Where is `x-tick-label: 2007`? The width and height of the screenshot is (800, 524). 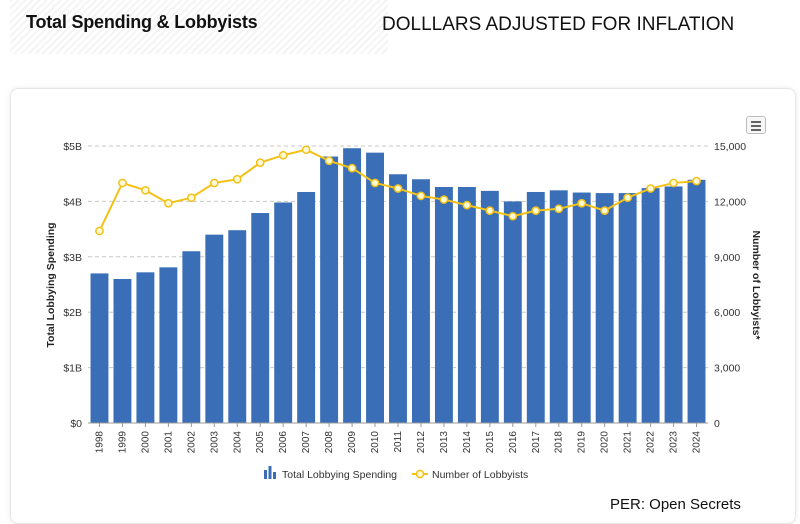 x-tick-label: 2007 is located at coordinates (306, 442).